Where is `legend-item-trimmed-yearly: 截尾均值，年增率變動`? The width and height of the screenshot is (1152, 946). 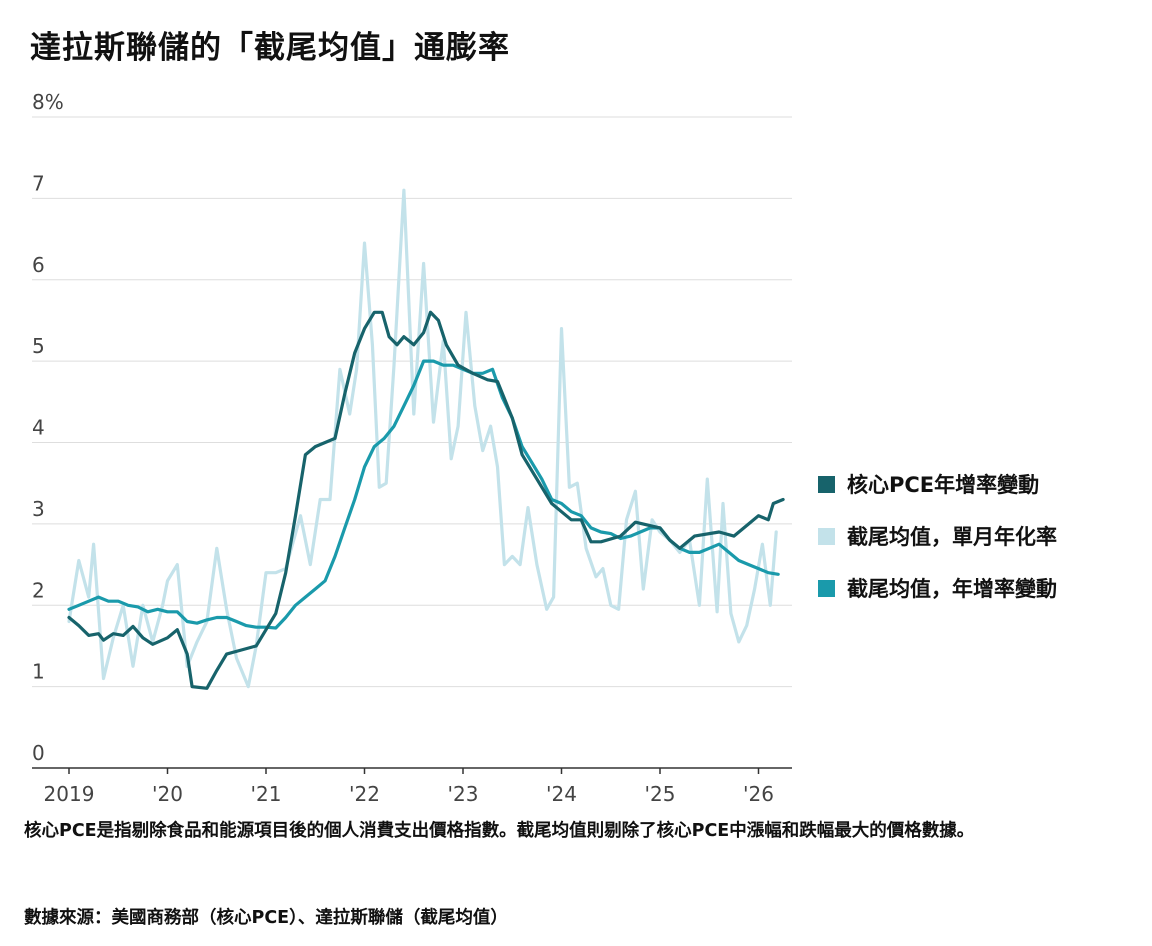
legend-item-trimmed-yearly: 截尾均值，年增率變動 is located at coordinates (937, 588).